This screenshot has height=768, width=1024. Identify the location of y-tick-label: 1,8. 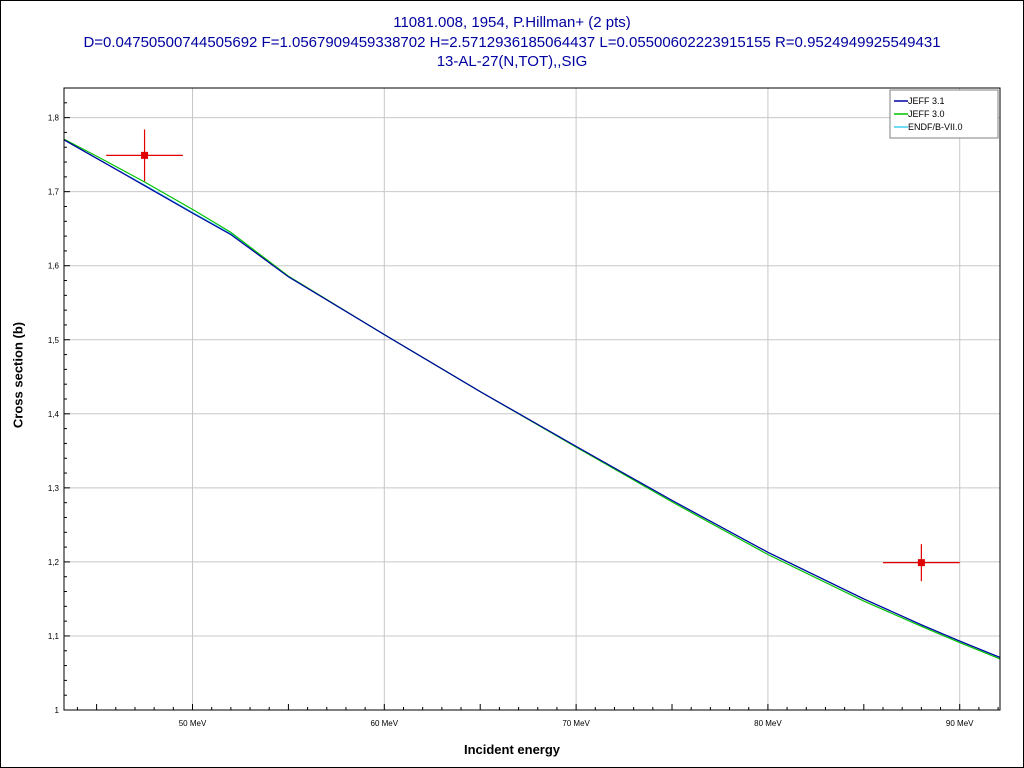
(54, 118).